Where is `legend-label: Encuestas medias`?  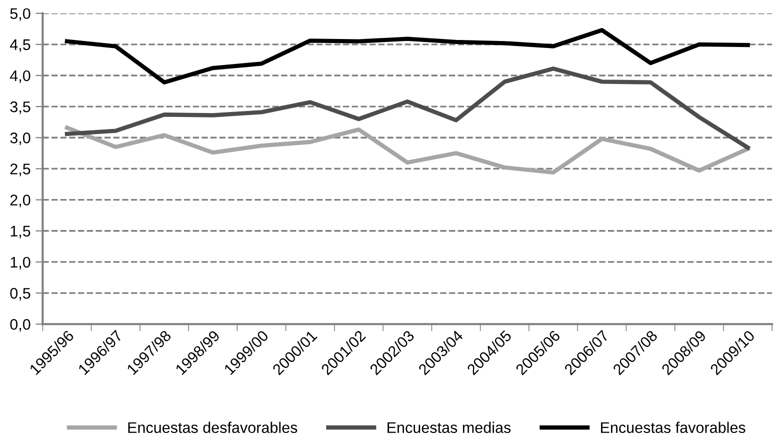
legend-label: Encuestas medias is located at coordinates (449, 428).